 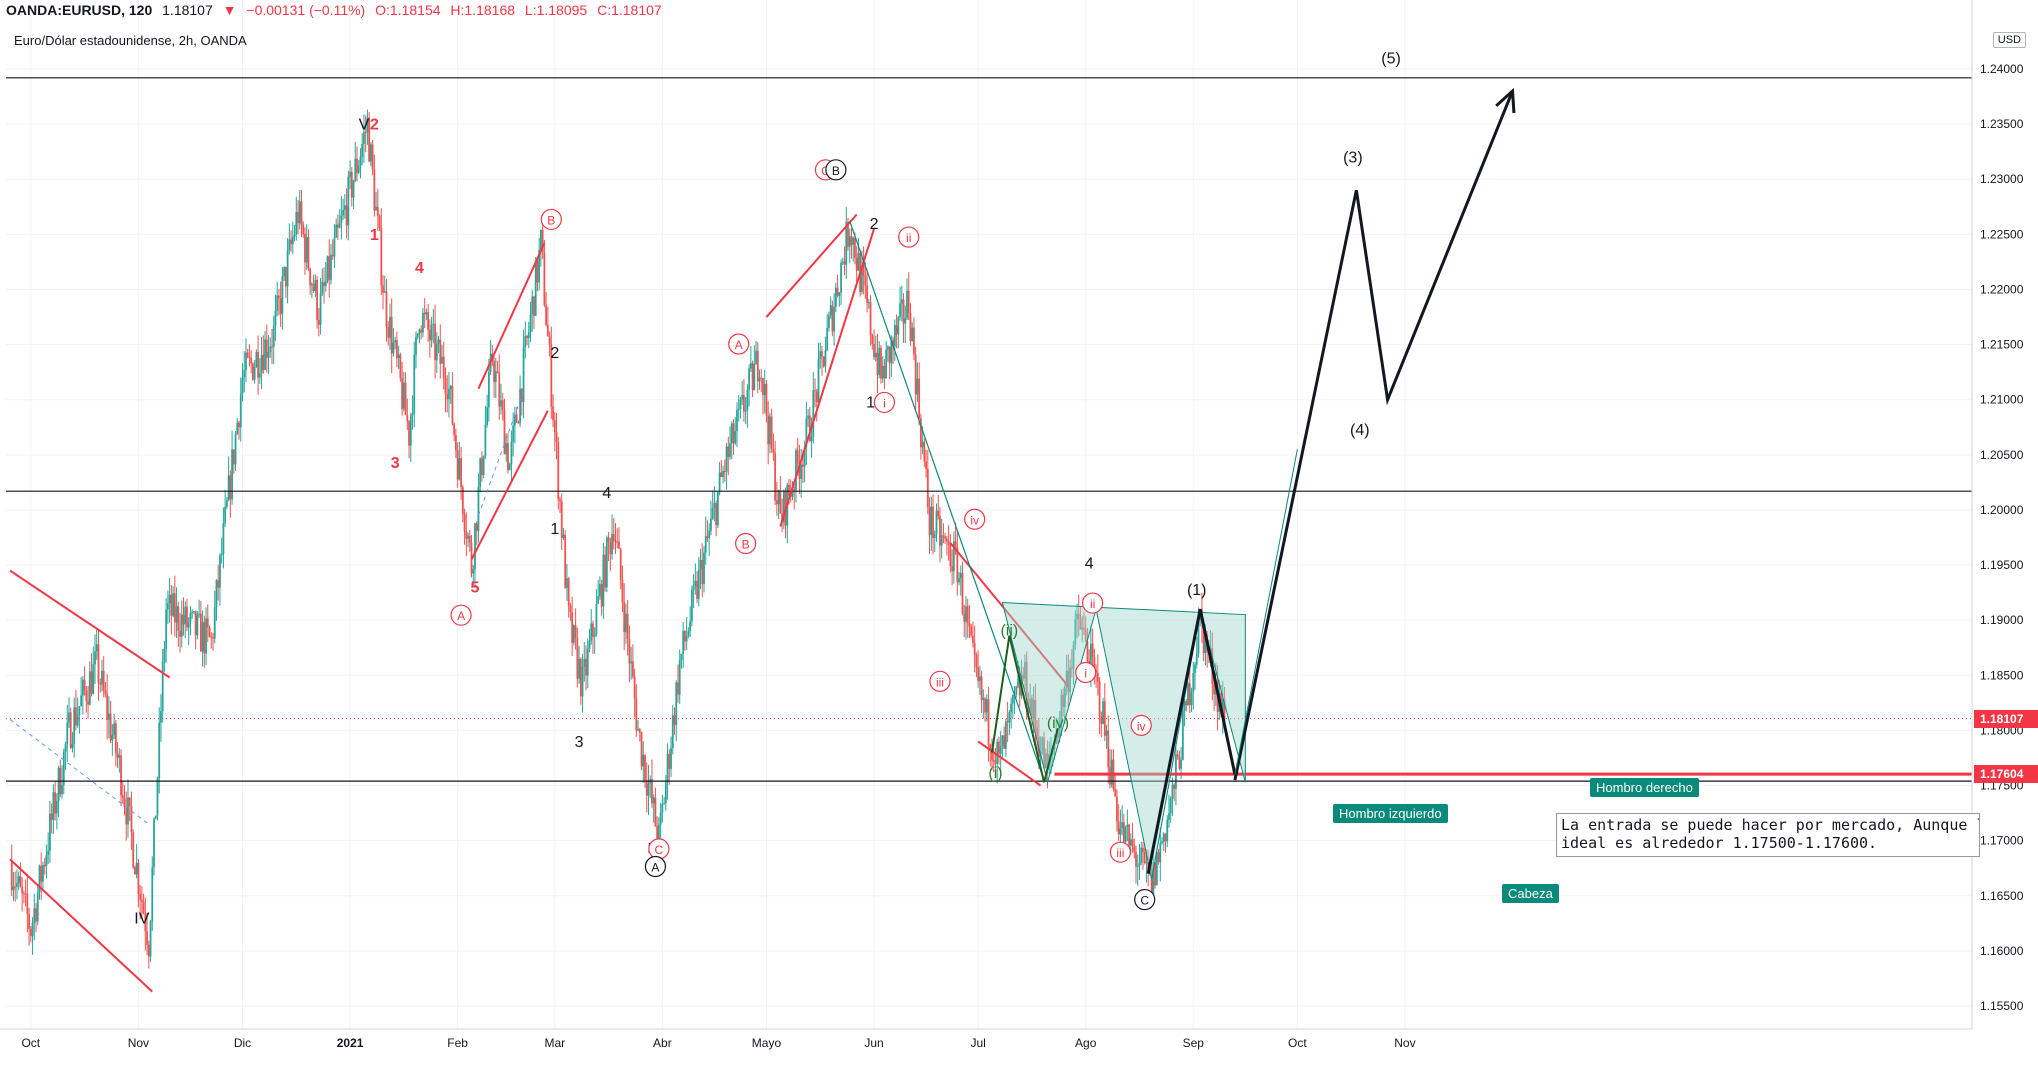 What do you see at coordinates (975, 519) in the screenshot?
I see `wave-label: iv` at bounding box center [975, 519].